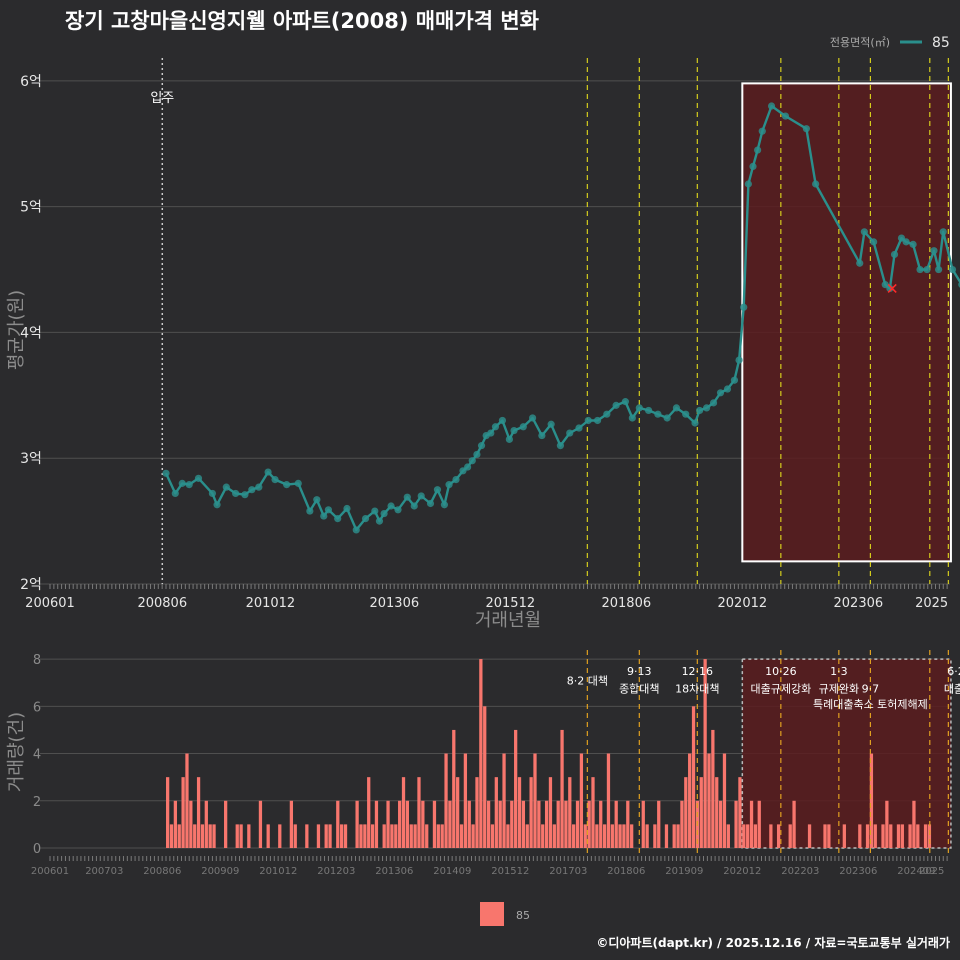 The height and width of the screenshot is (960, 960). I want to click on price-x-tick-label: 201012, so click(271, 603).